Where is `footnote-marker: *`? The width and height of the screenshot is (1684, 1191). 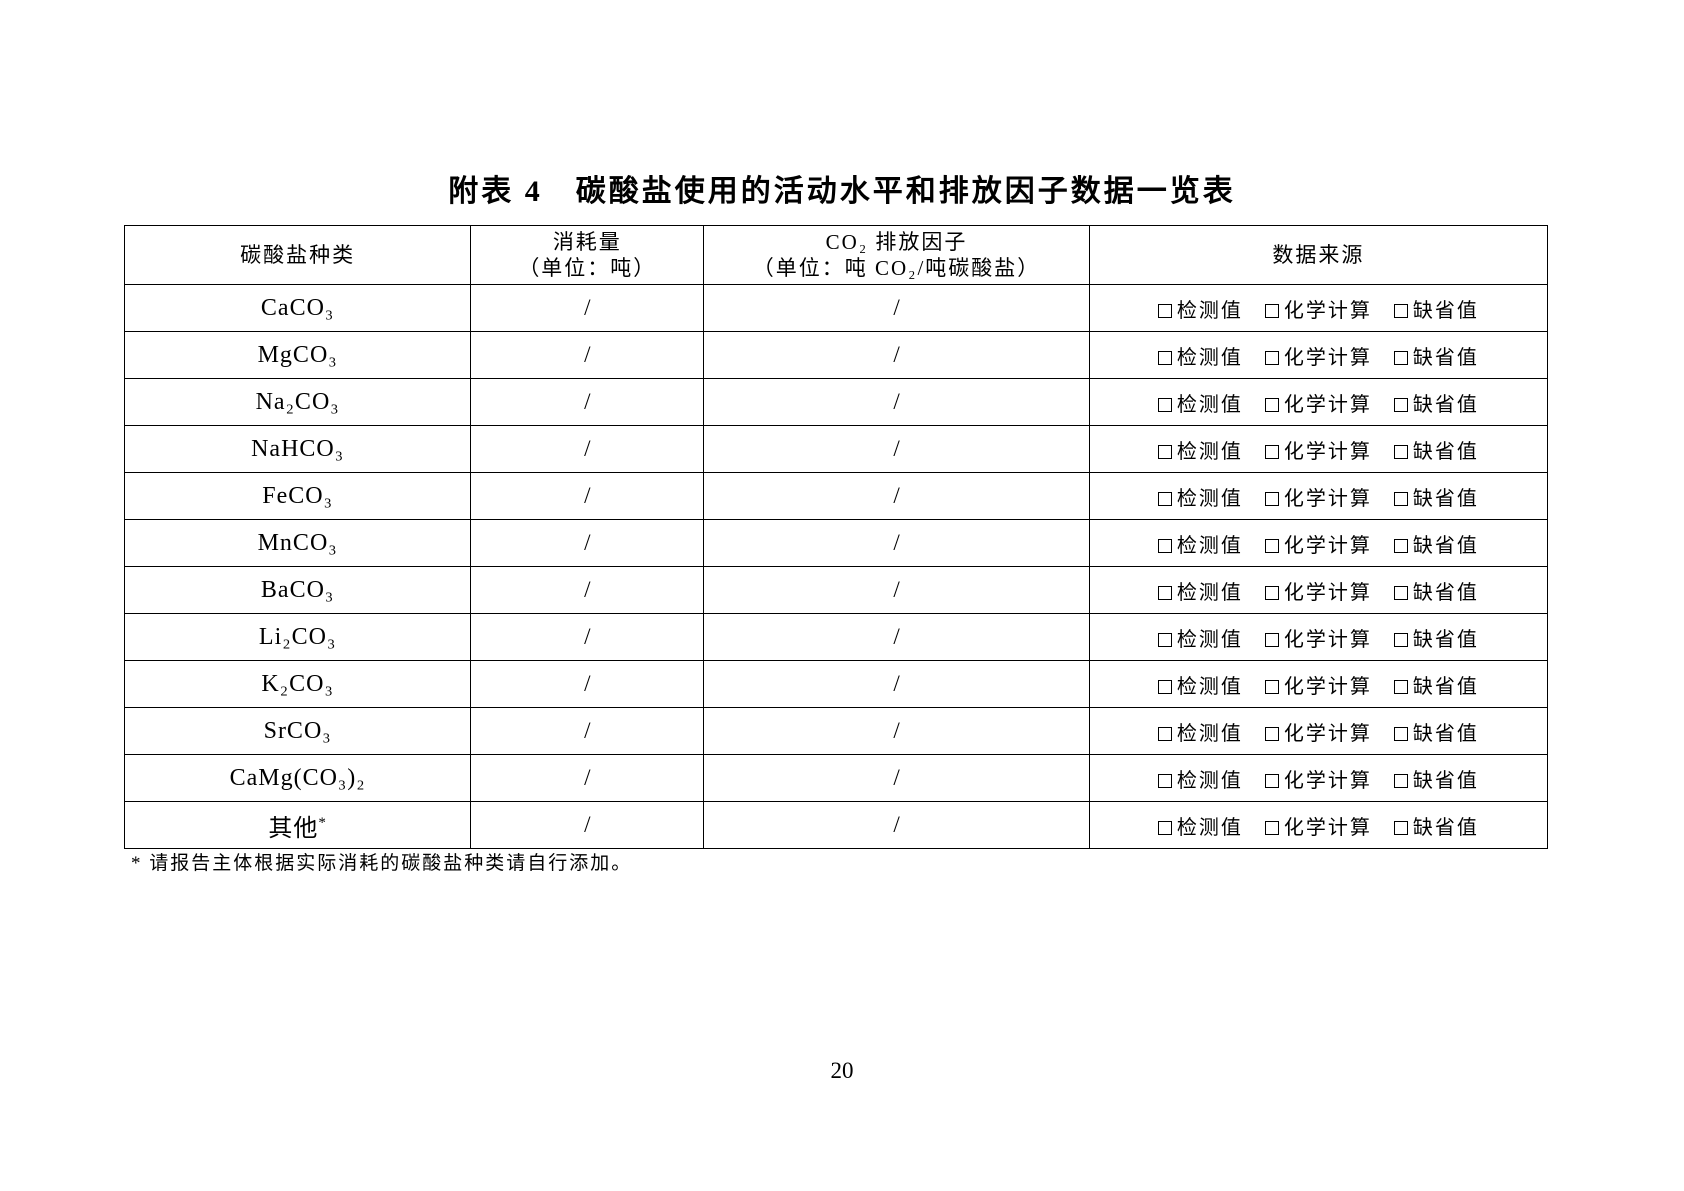
footnote-marker: * is located at coordinates (322, 822).